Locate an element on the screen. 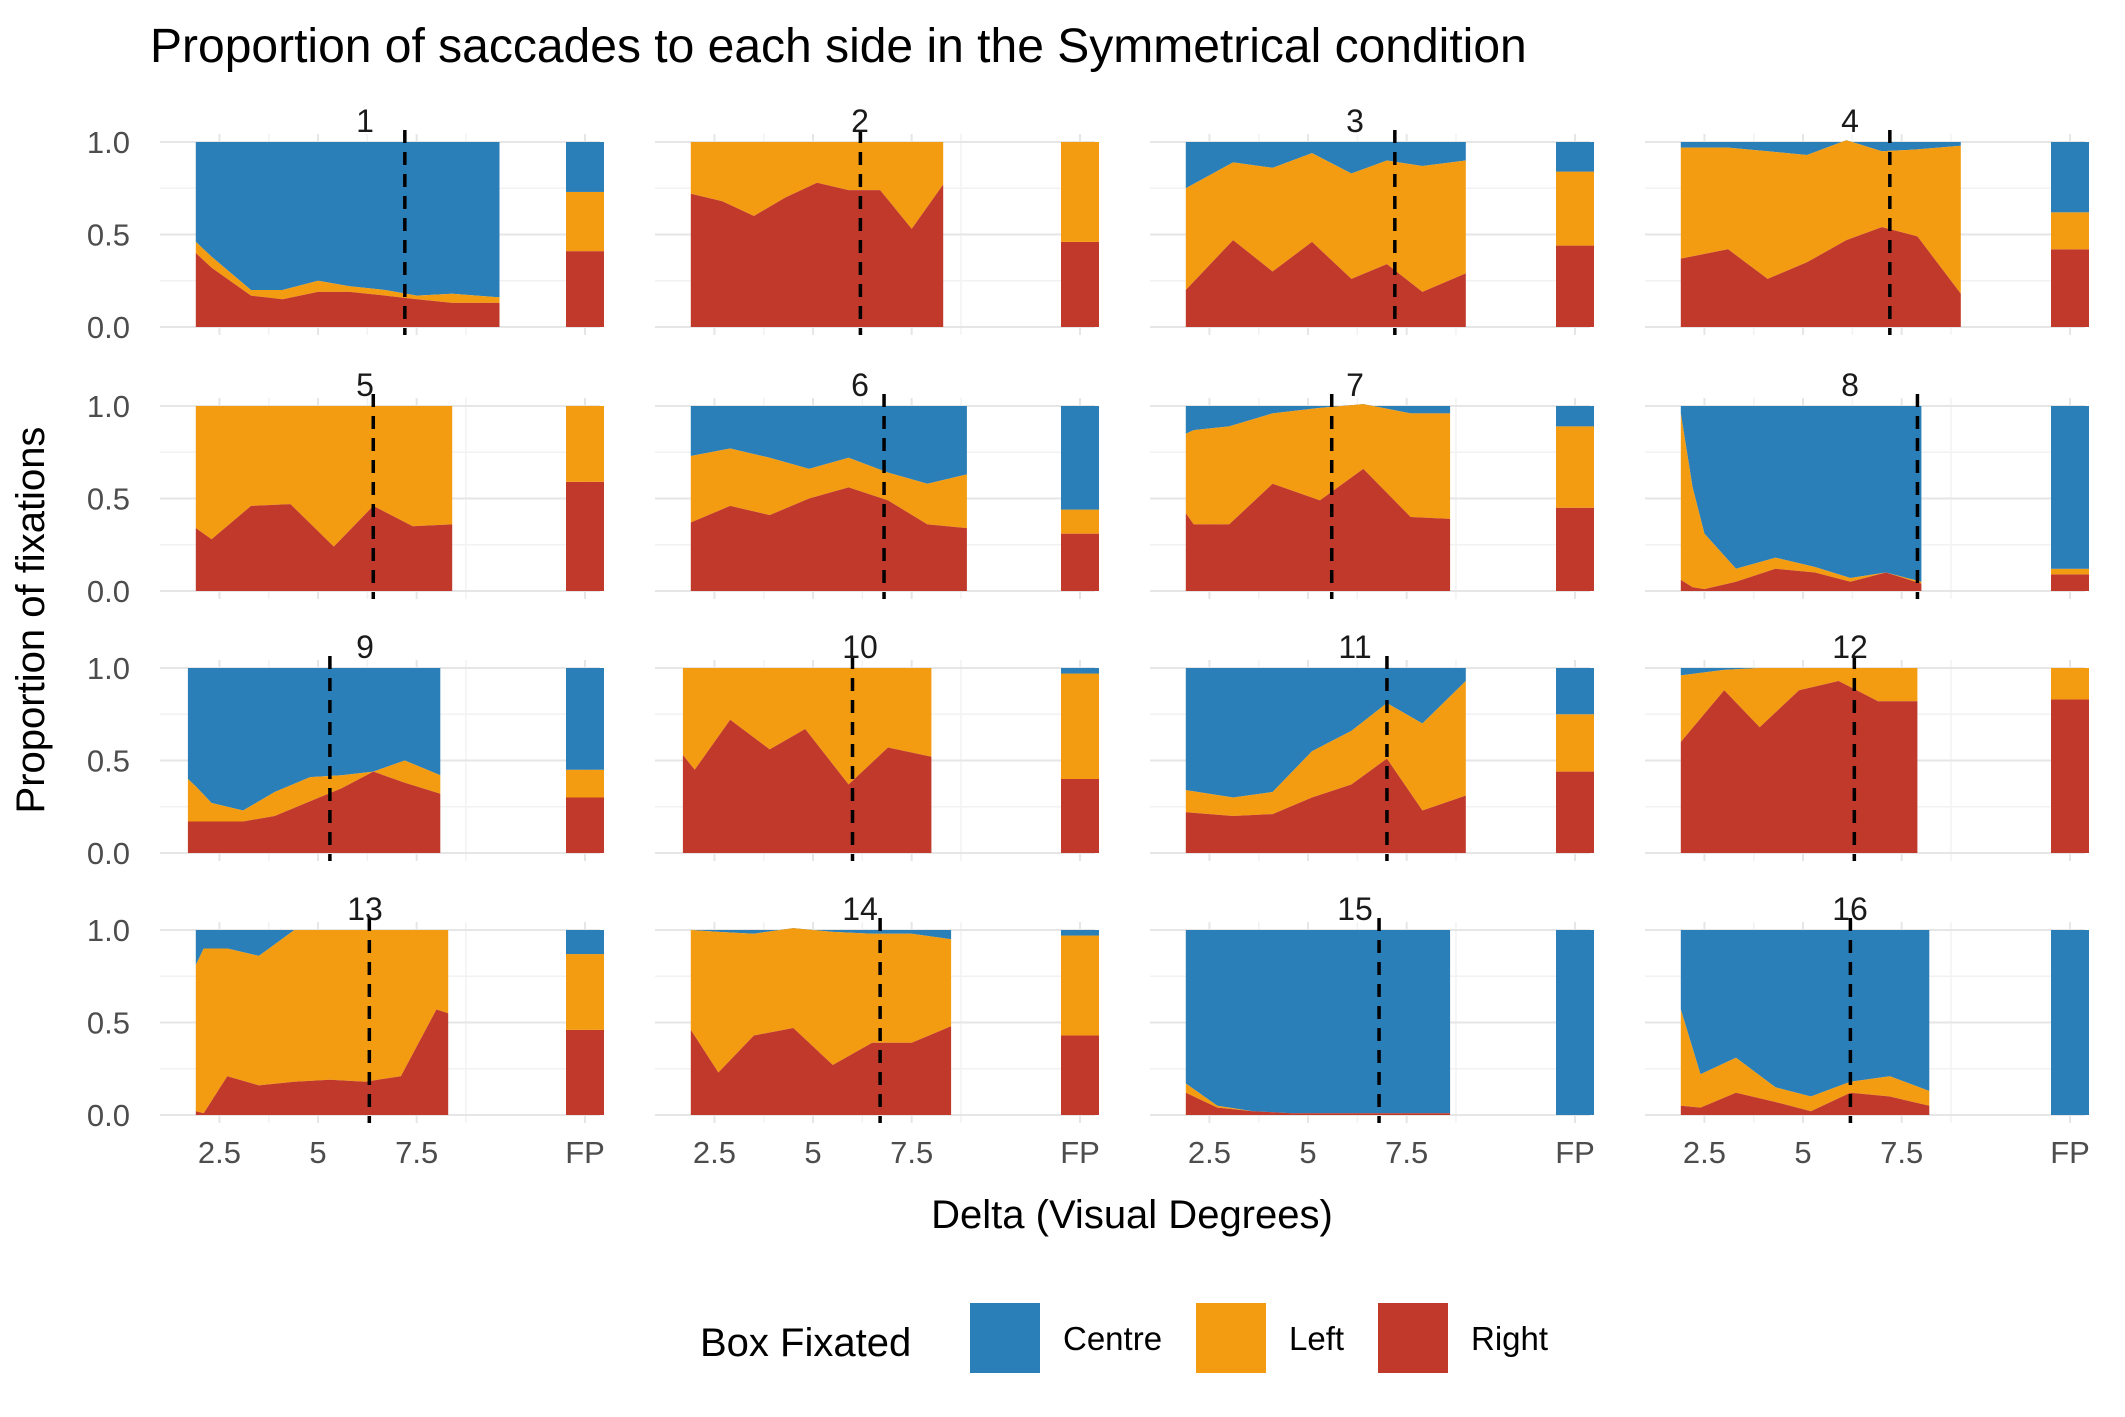 Image resolution: width=2125 pixels, height=1417 pixels. panel-15: 15 2.5 5 7.5 FP is located at coordinates (1372, 1030).